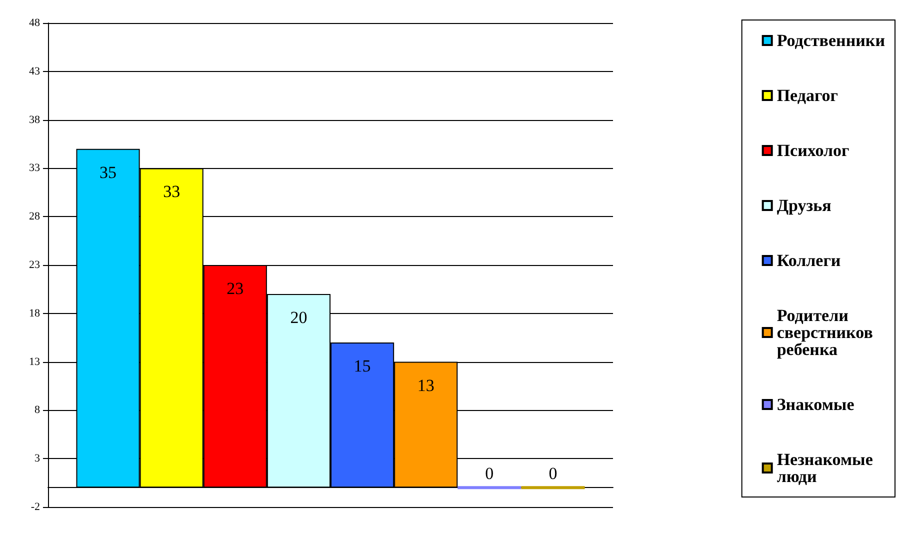 The width and height of the screenshot is (911, 535). I want to click on data-label: 35, so click(108, 172).